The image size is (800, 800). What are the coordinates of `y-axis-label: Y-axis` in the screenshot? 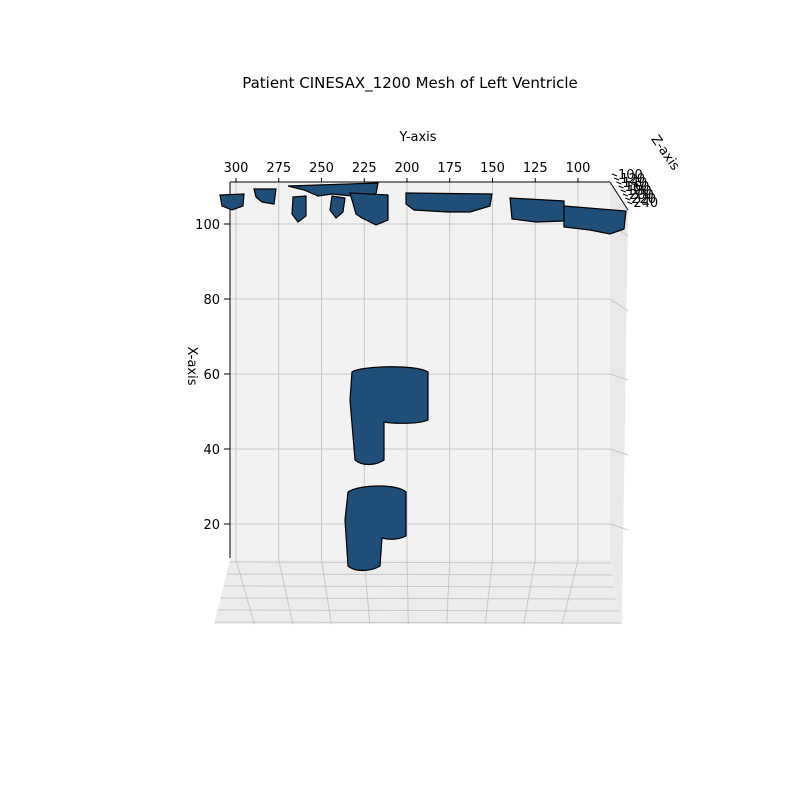 It's located at (417, 137).